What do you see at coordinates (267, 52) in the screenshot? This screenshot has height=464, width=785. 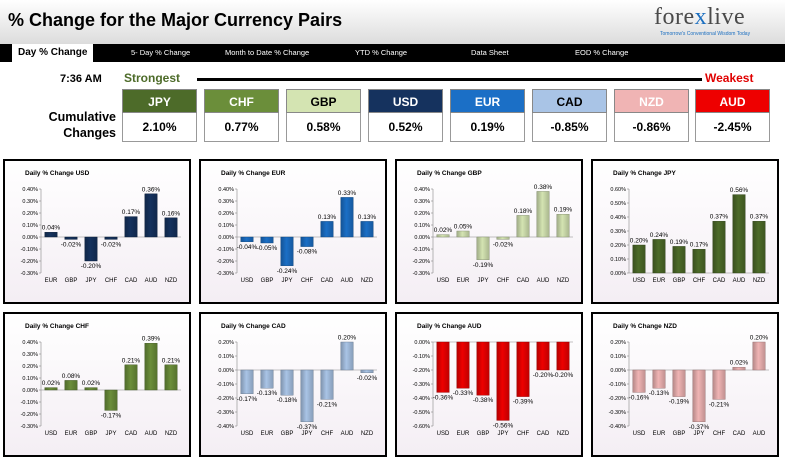 I see `tab-month-to-date-change: Month to Date % Change` at bounding box center [267, 52].